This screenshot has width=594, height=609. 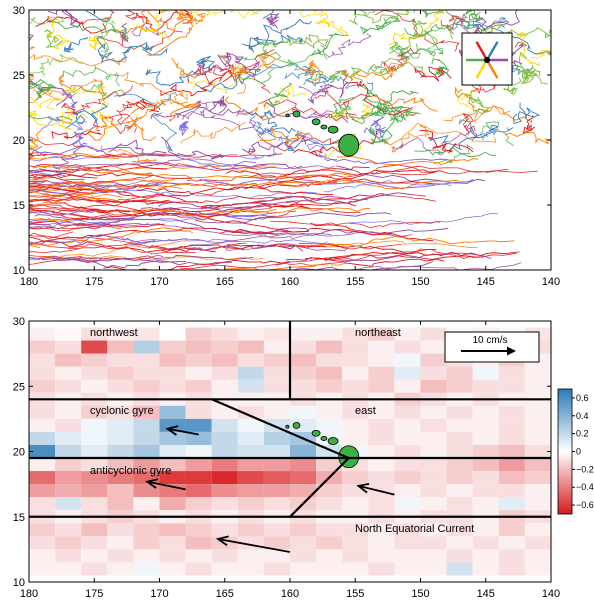 I want to click on hawaii-islands, so click(x=322, y=133).